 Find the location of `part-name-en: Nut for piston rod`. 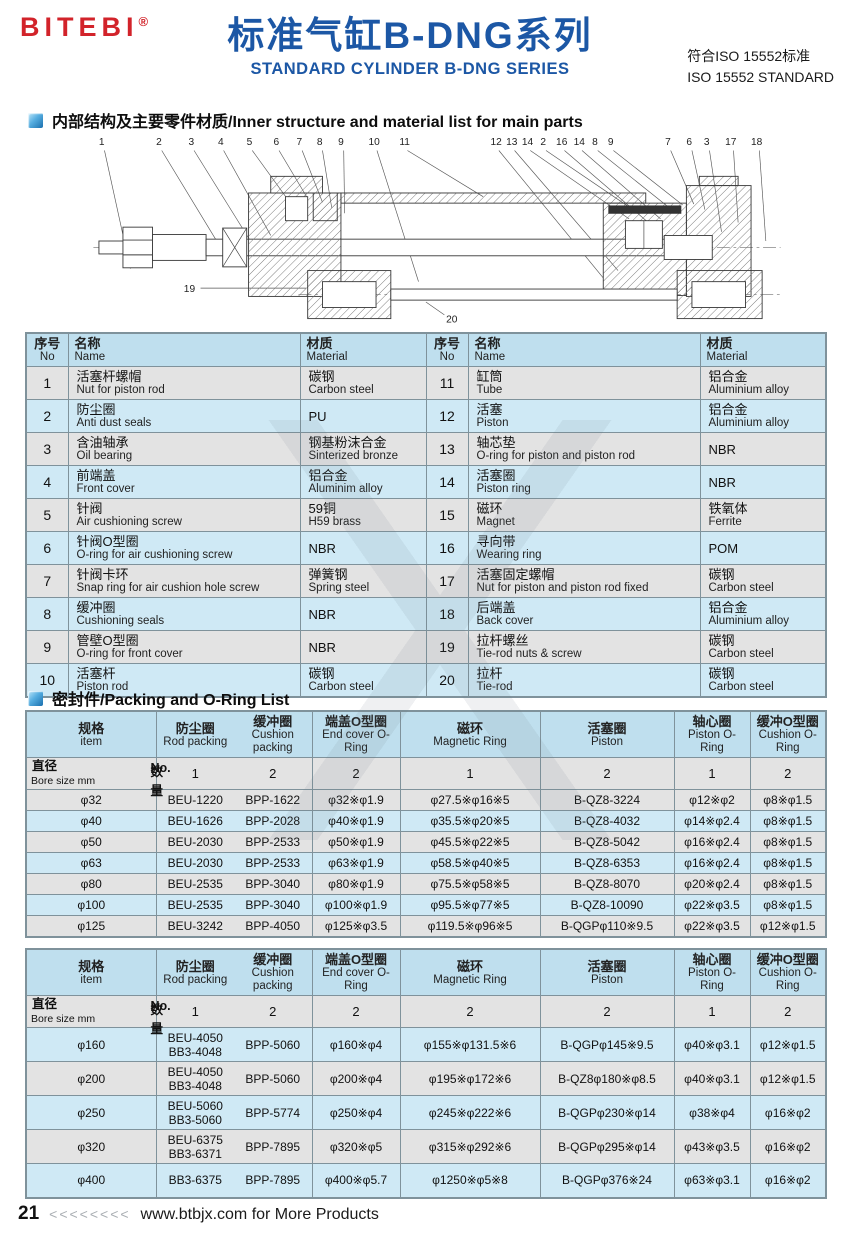

part-name-en: Nut for piston rod is located at coordinates (120, 390).